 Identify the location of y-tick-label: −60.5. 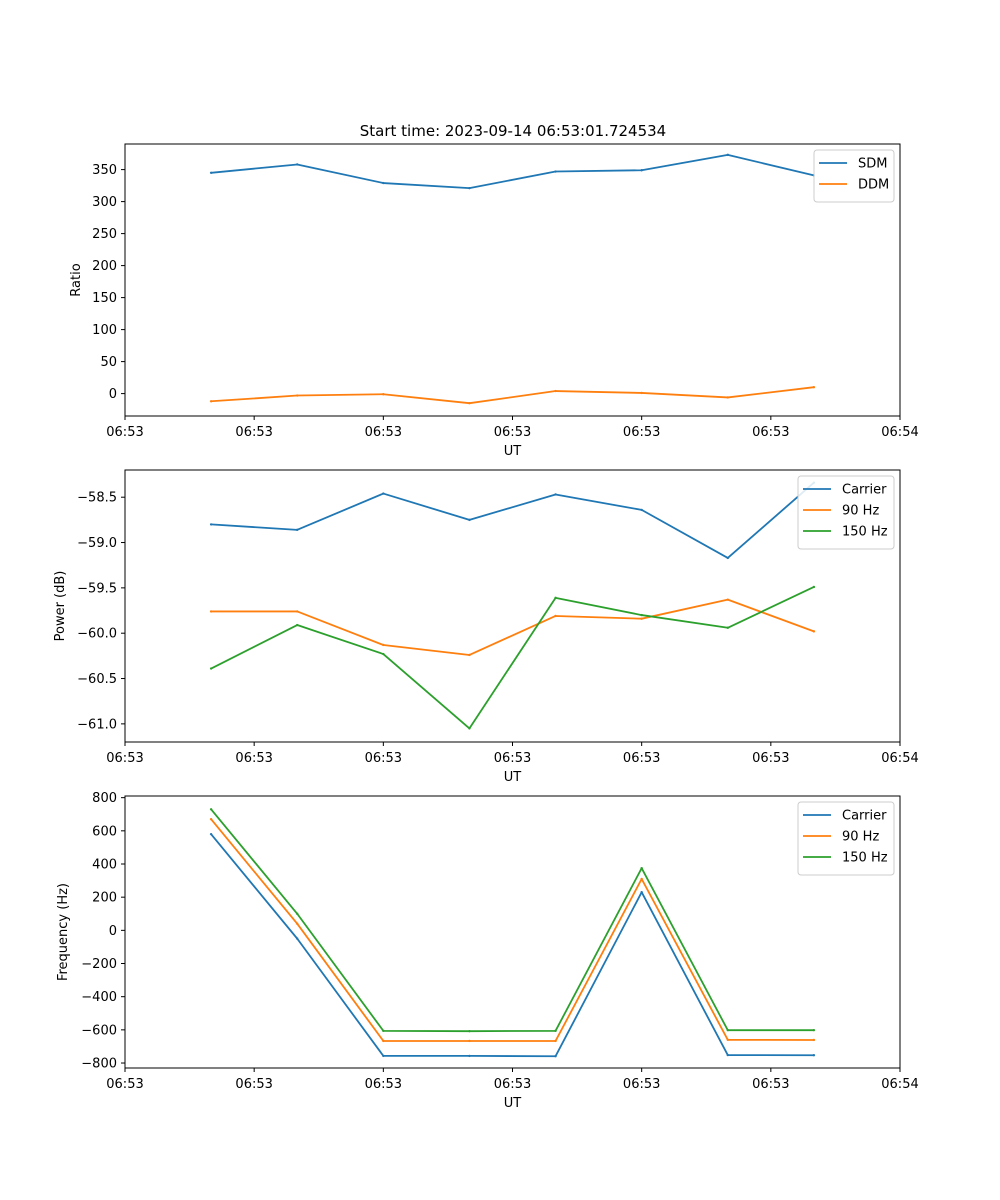
(97, 679).